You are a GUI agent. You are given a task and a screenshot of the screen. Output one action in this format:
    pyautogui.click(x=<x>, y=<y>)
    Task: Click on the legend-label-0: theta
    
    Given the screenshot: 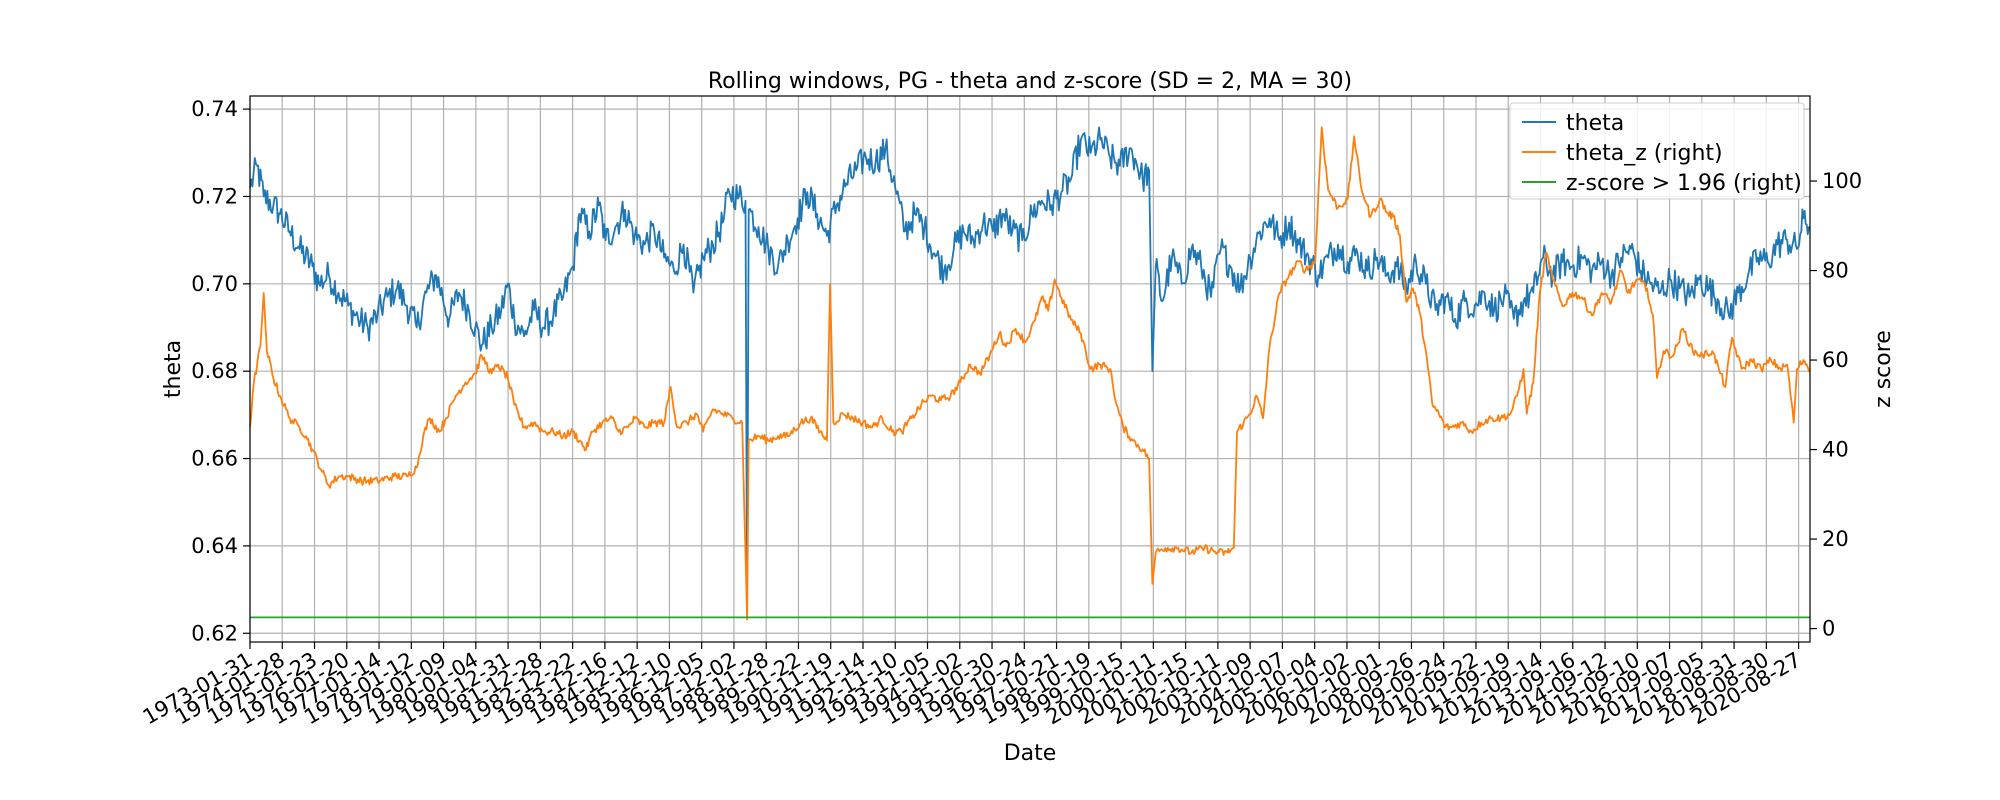 What is the action you would take?
    pyautogui.click(x=1595, y=123)
    